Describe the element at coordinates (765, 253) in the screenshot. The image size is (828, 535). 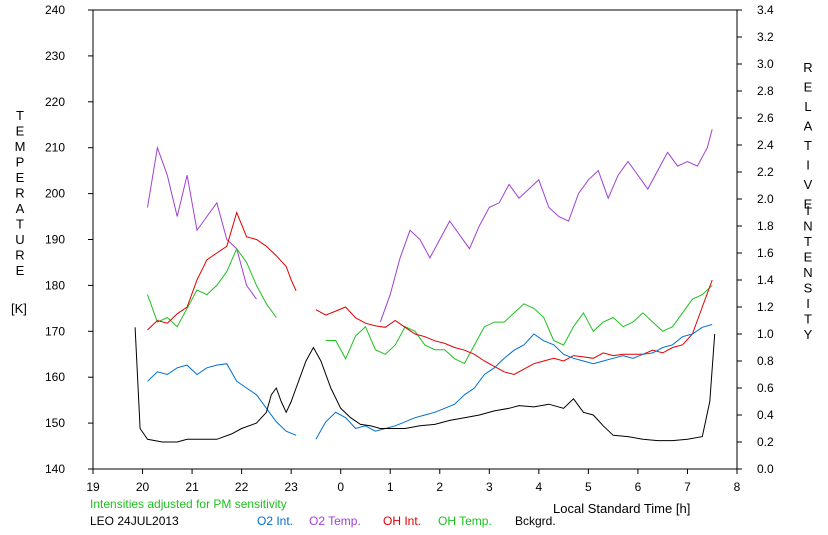
I see `right-tick-label: 1.6` at that location.